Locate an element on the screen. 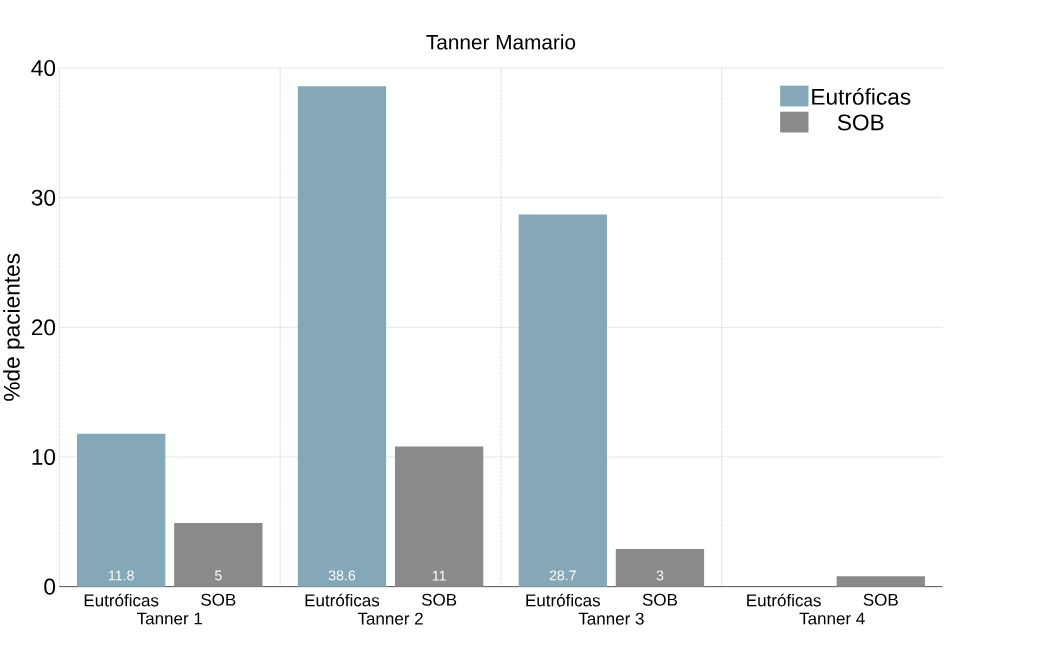  y-axis-title: %de pacientes is located at coordinates (14, 327).